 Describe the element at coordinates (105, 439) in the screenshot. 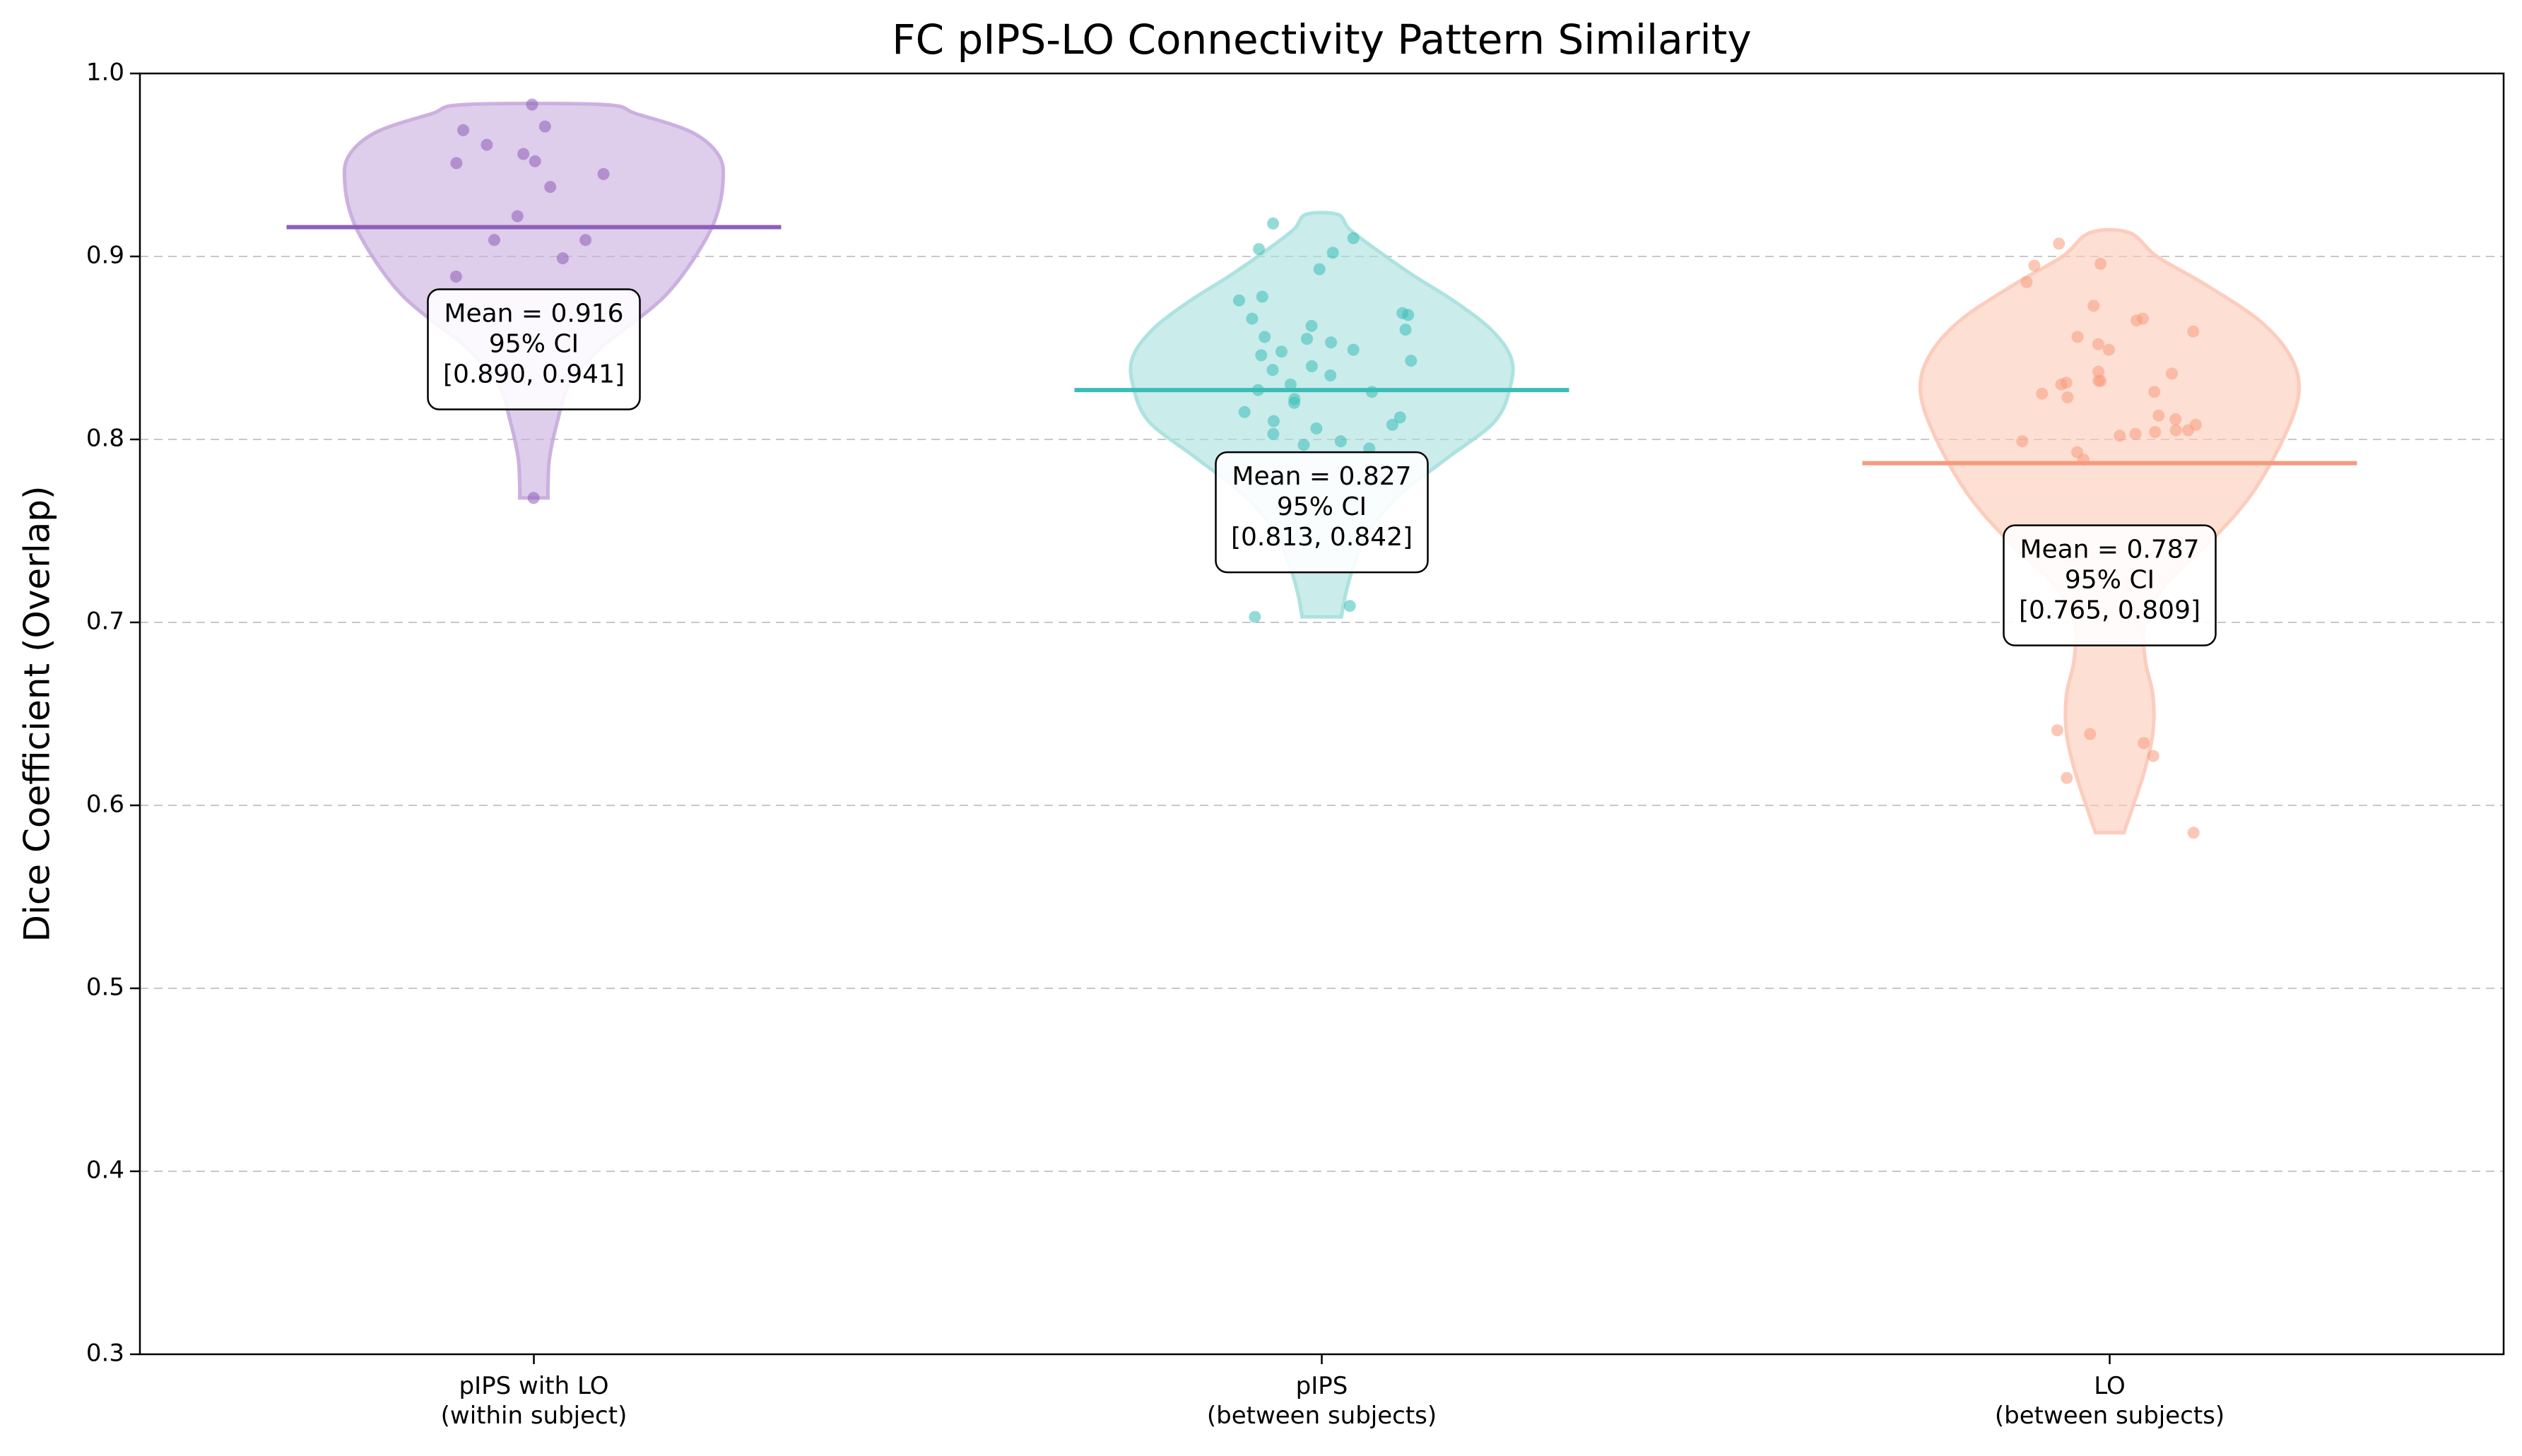

I see `y-tick-label: 0.8` at that location.